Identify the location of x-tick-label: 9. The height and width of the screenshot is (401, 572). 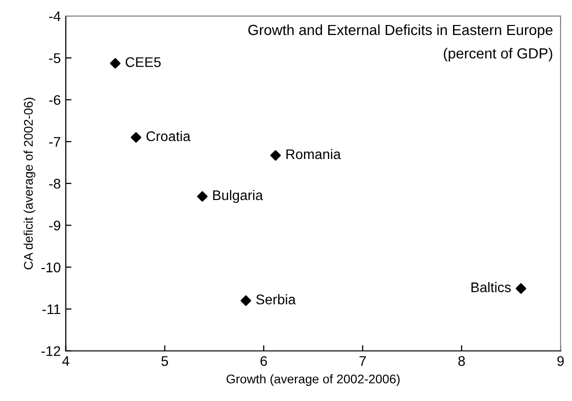
(560, 361).